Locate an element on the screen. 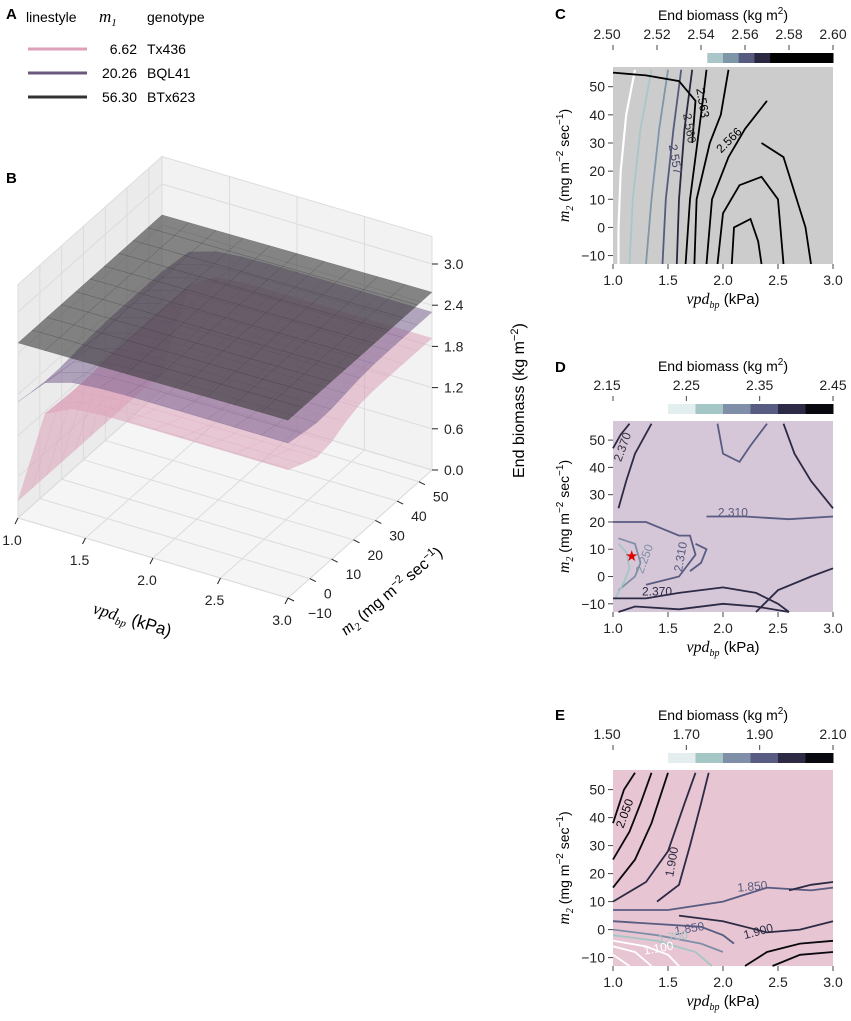  legend-m1-value: 56.30 is located at coordinates (119, 97).